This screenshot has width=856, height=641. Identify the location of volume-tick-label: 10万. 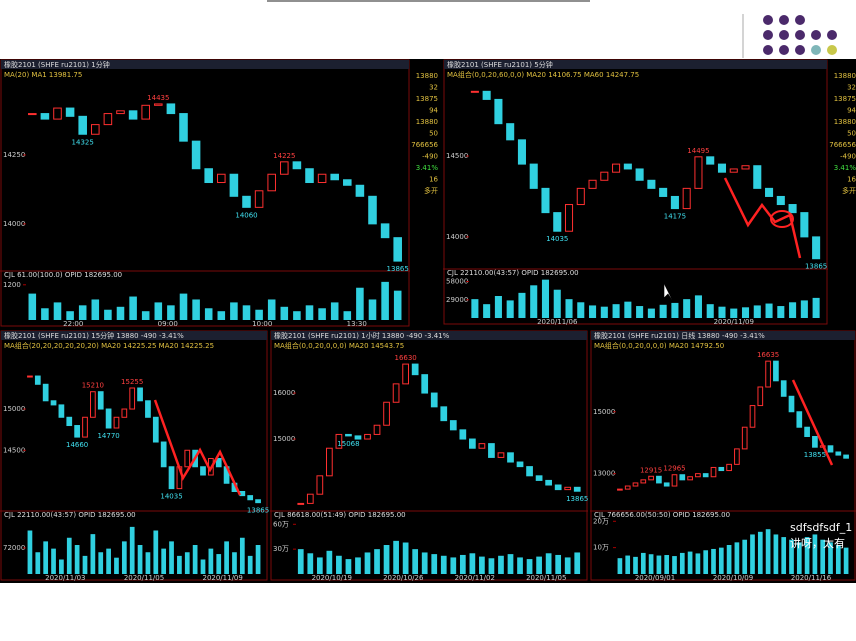
(601, 548).